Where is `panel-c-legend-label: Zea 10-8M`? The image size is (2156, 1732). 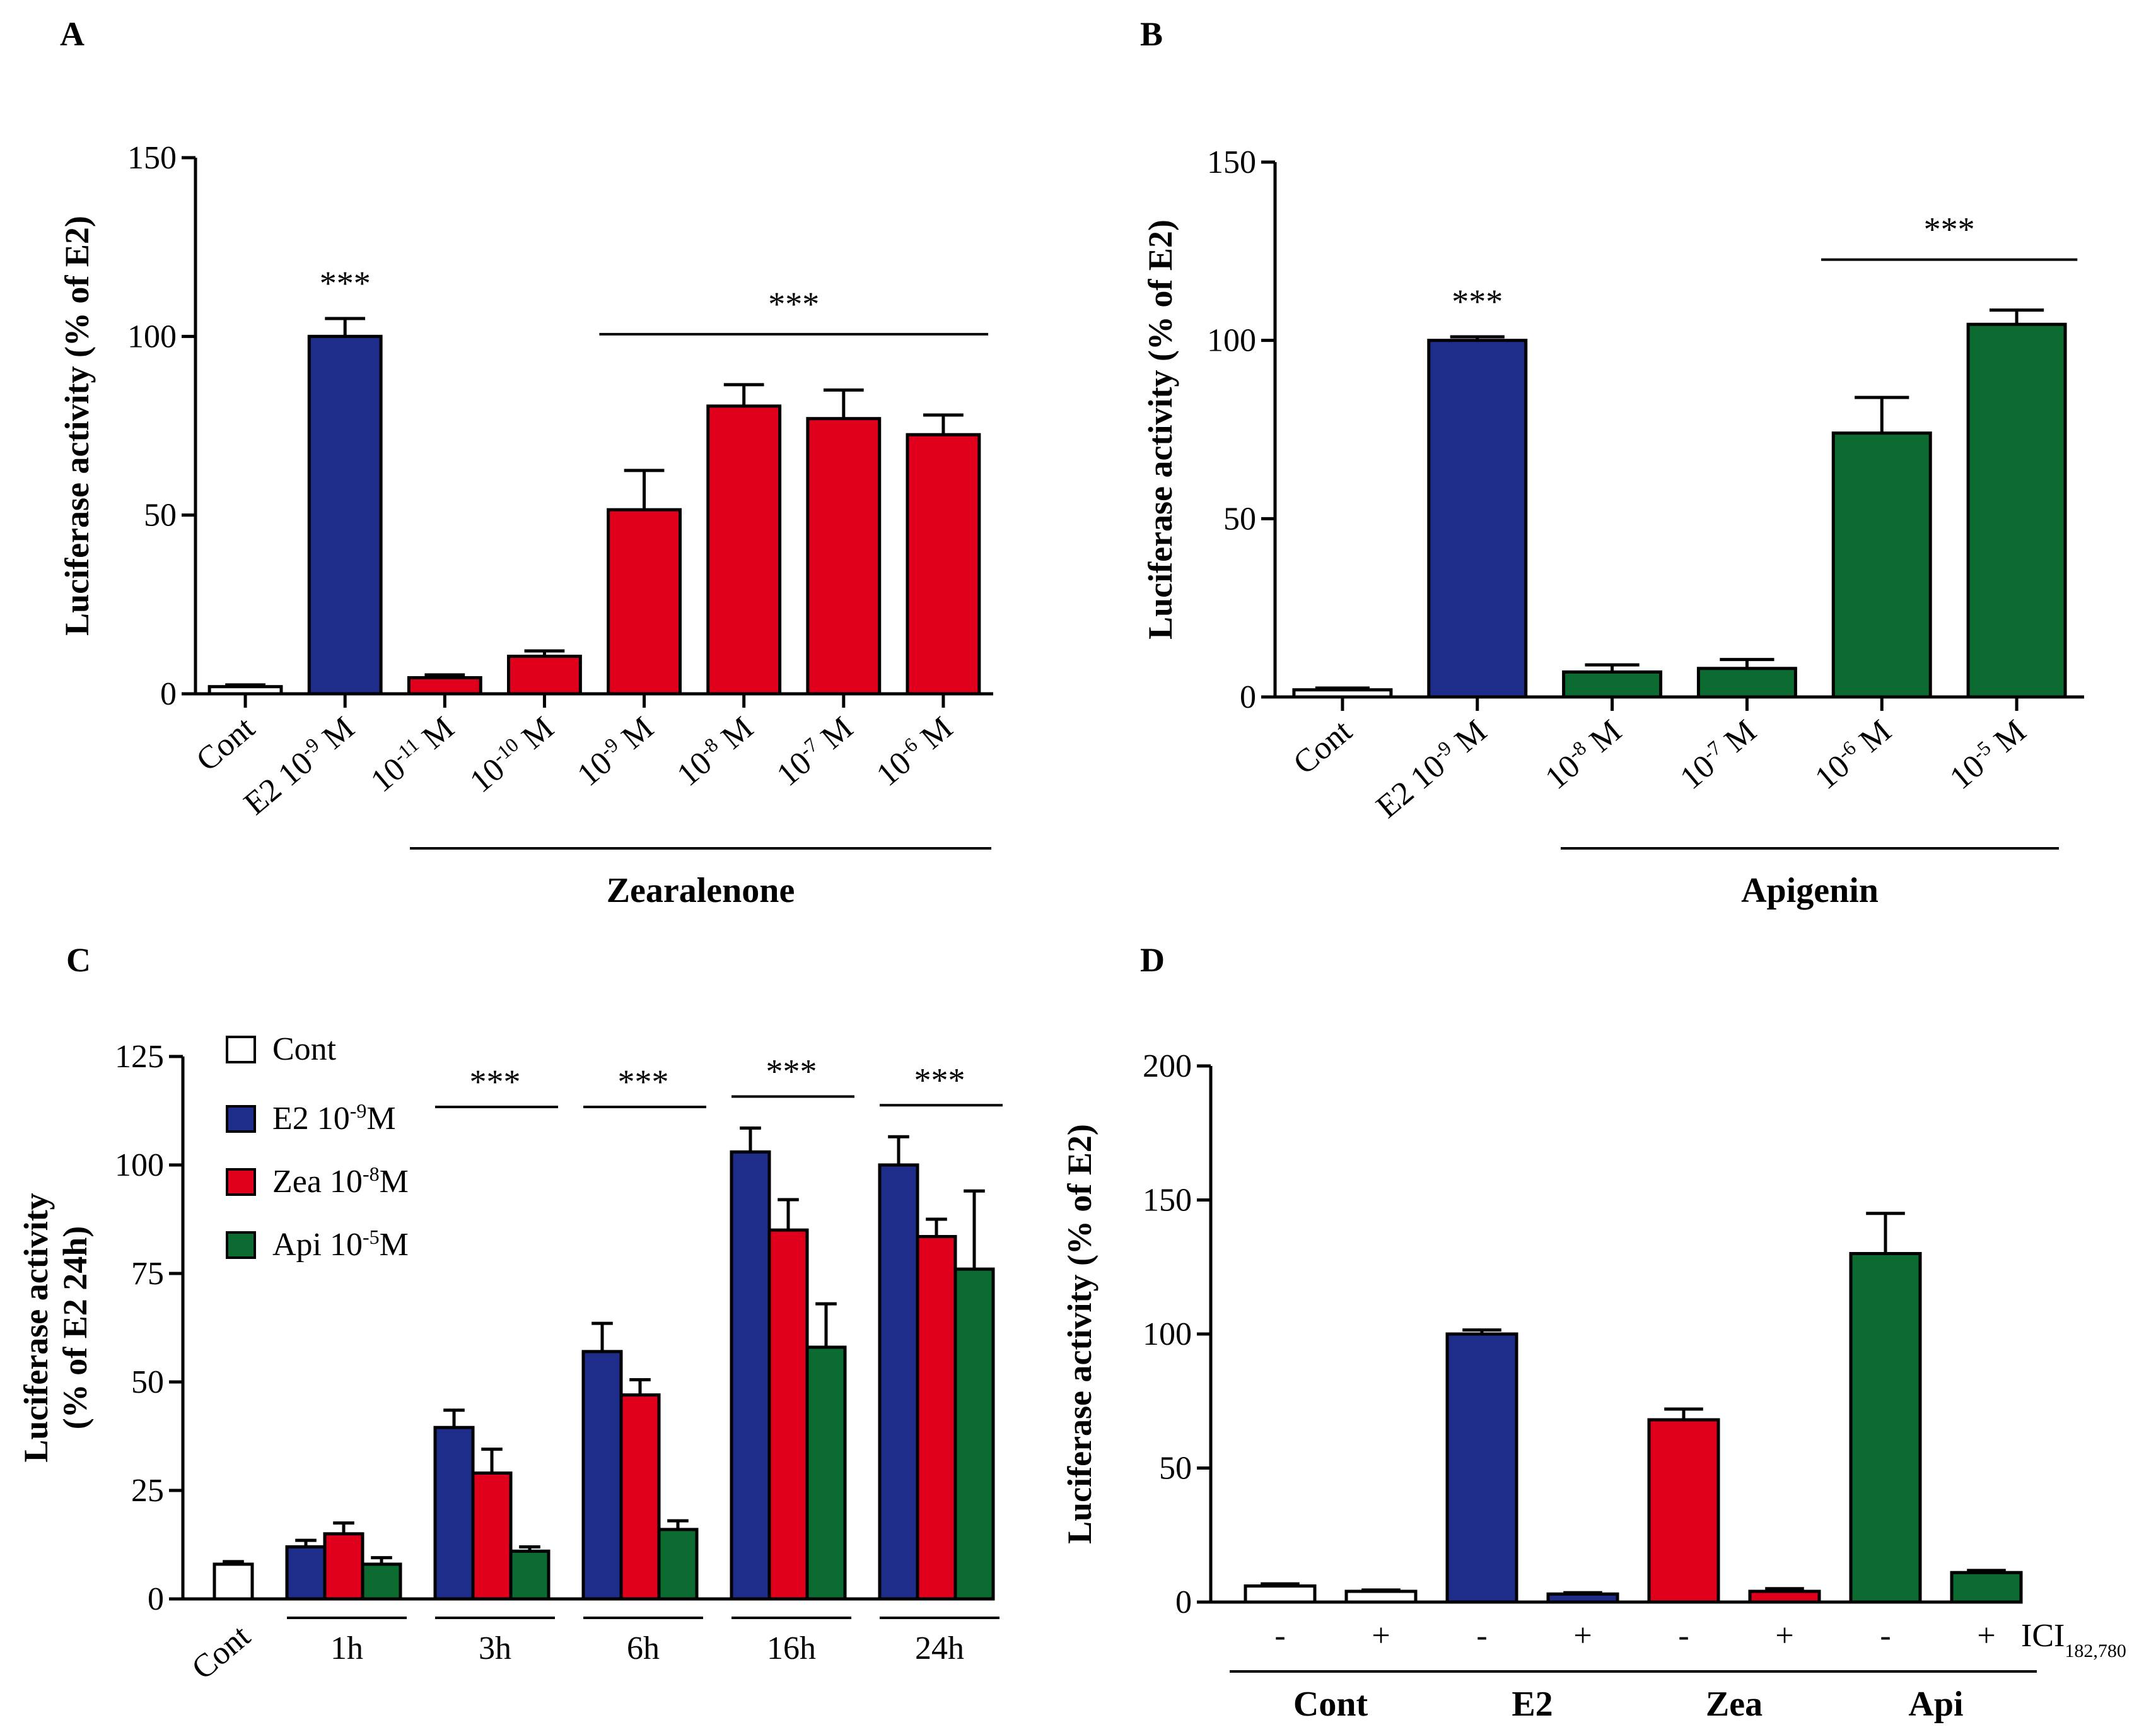 panel-c-legend-label: Zea 10-8M is located at coordinates (340, 1181).